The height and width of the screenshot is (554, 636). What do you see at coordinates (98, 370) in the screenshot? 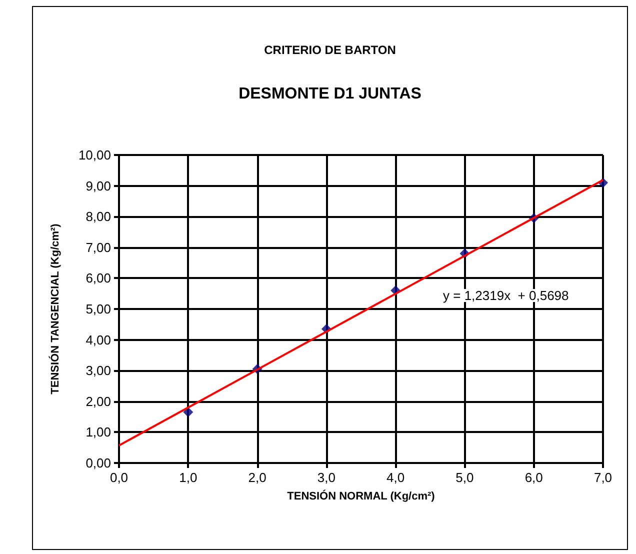
I see `y-tick-label: 3,00` at bounding box center [98, 370].